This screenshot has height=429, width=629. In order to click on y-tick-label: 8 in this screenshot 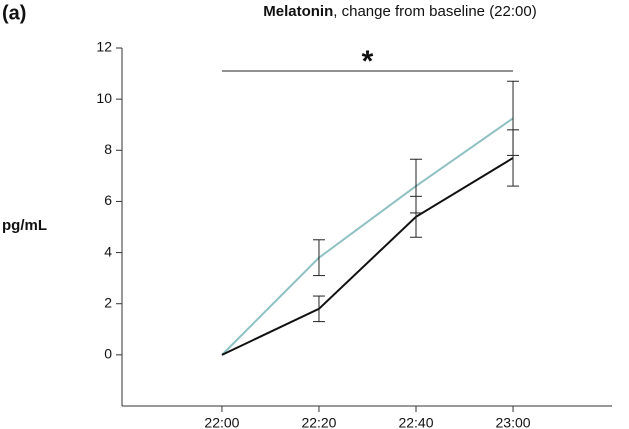, I will do `click(108, 149)`.